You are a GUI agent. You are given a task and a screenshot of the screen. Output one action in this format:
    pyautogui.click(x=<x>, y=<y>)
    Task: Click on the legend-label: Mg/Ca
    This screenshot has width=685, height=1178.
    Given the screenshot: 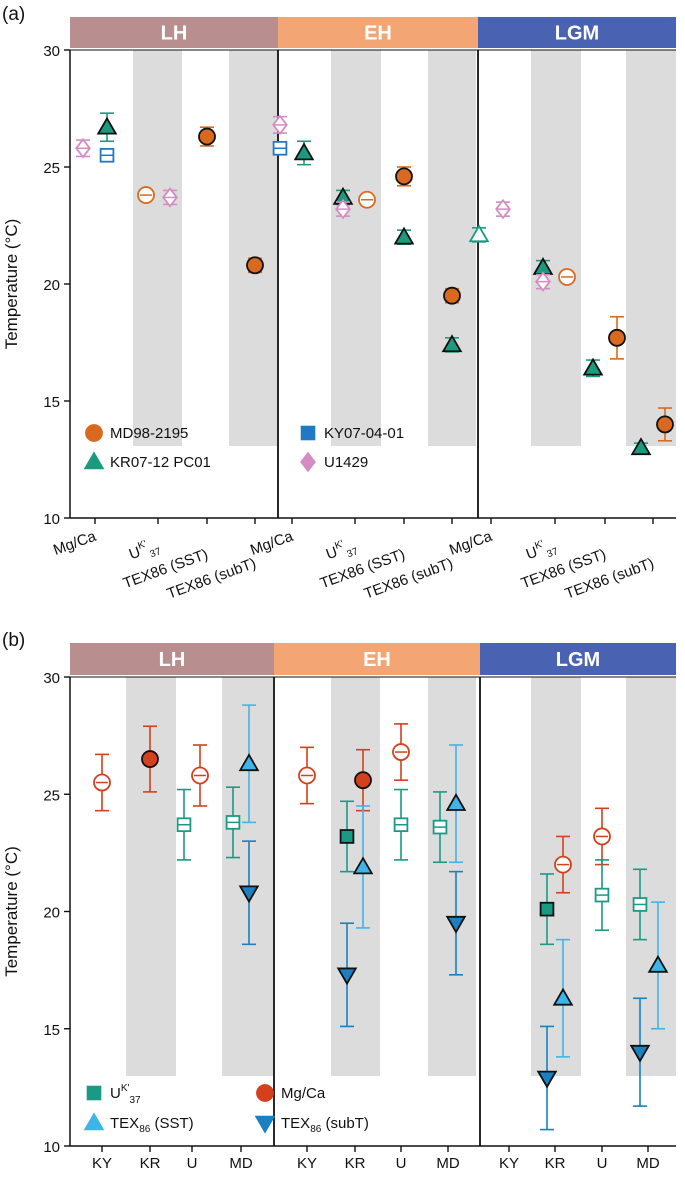 What is the action you would take?
    pyautogui.click(x=303, y=1093)
    